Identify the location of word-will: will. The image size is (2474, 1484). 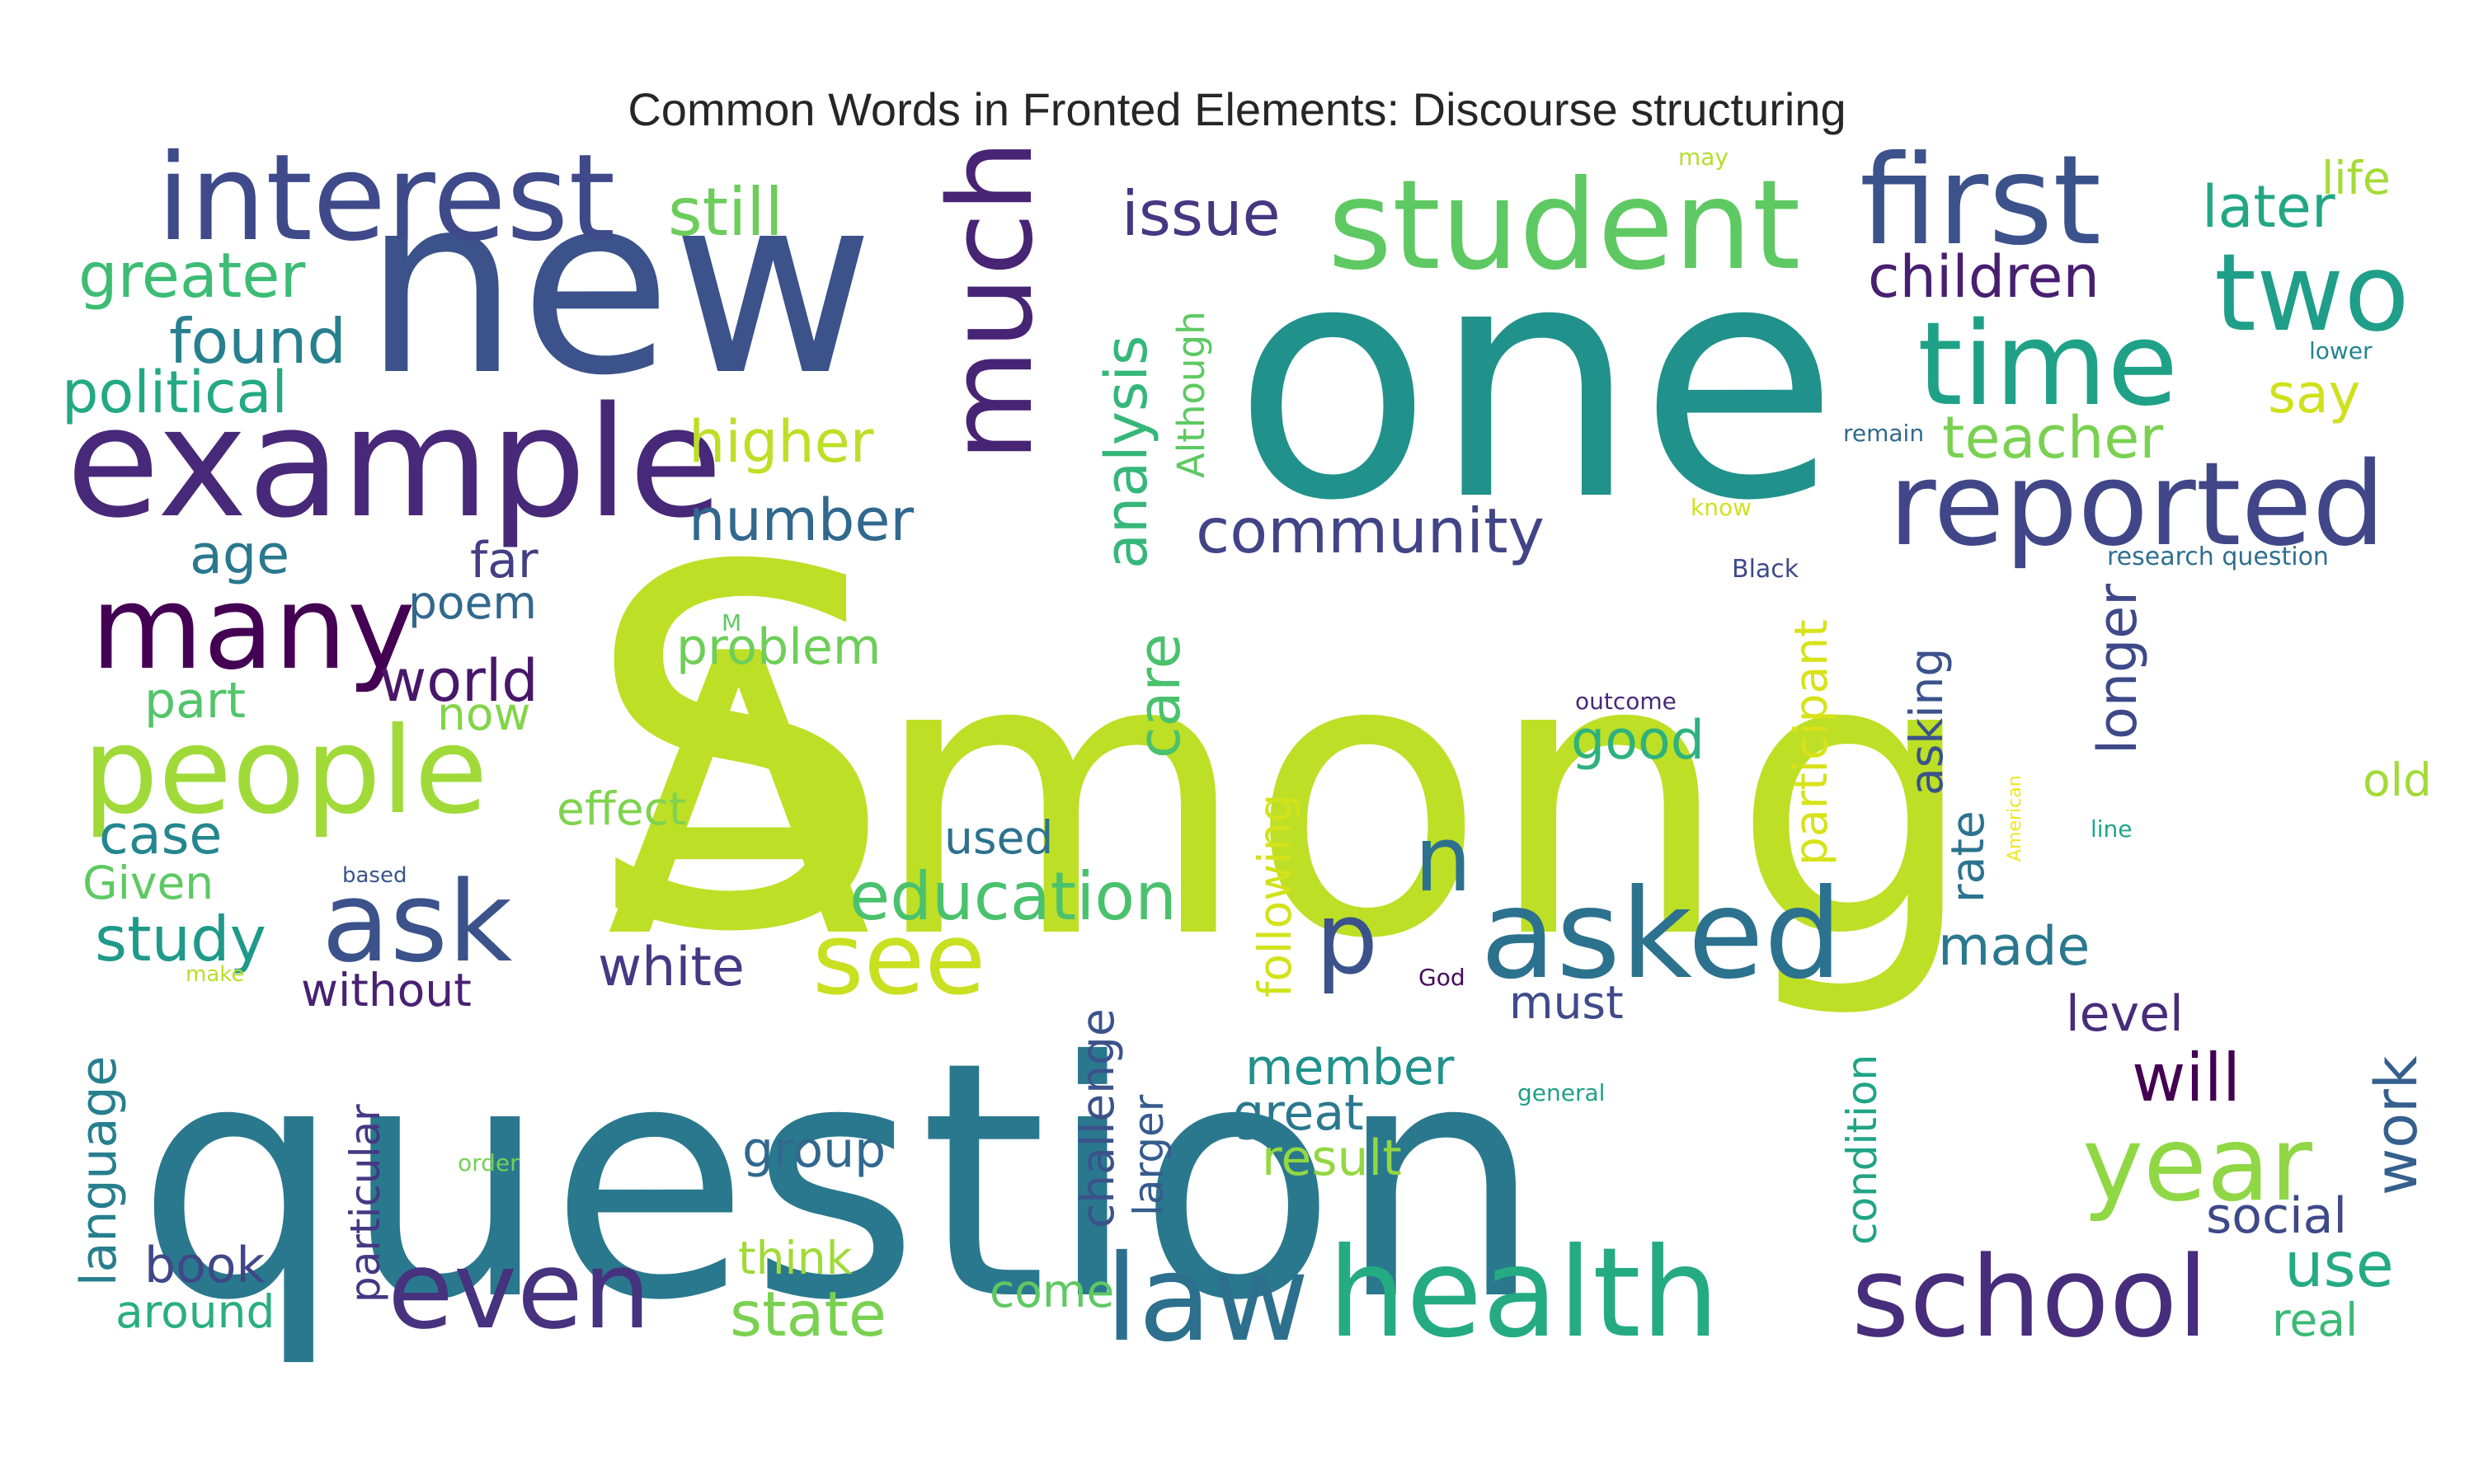
(2186, 1078).